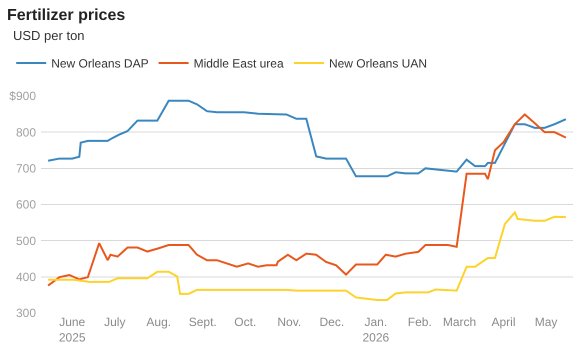  What do you see at coordinates (26, 132) in the screenshot?
I see `y-tick-label: 800` at bounding box center [26, 132].